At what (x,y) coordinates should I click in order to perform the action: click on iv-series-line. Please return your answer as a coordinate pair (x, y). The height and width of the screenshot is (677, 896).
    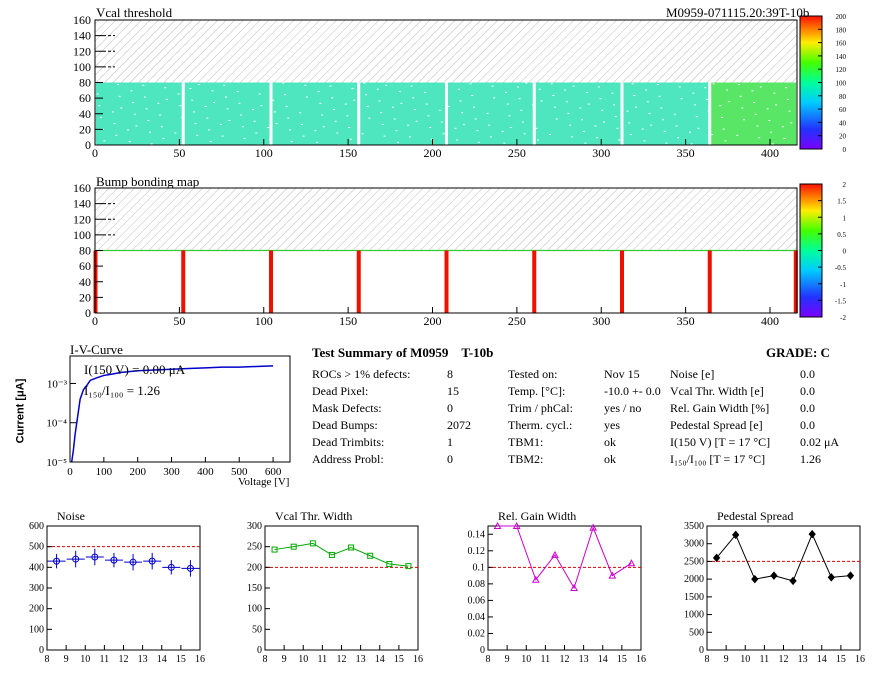
    Looking at the image, I should click on (172, 414).